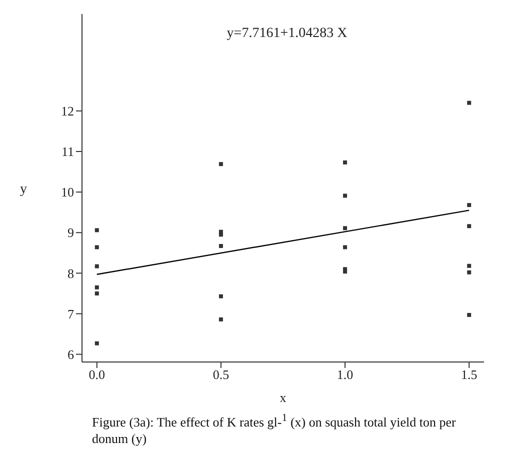  What do you see at coordinates (469, 374) in the screenshot?
I see `x-tick-label: 1.5` at bounding box center [469, 374].